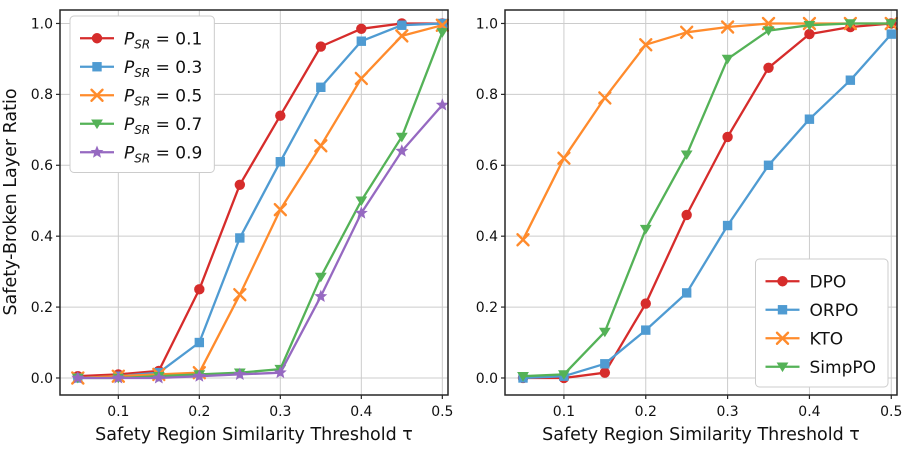 This screenshot has width=910, height=451. I want to click on y-tick-label: 0.4, so click(42, 237).